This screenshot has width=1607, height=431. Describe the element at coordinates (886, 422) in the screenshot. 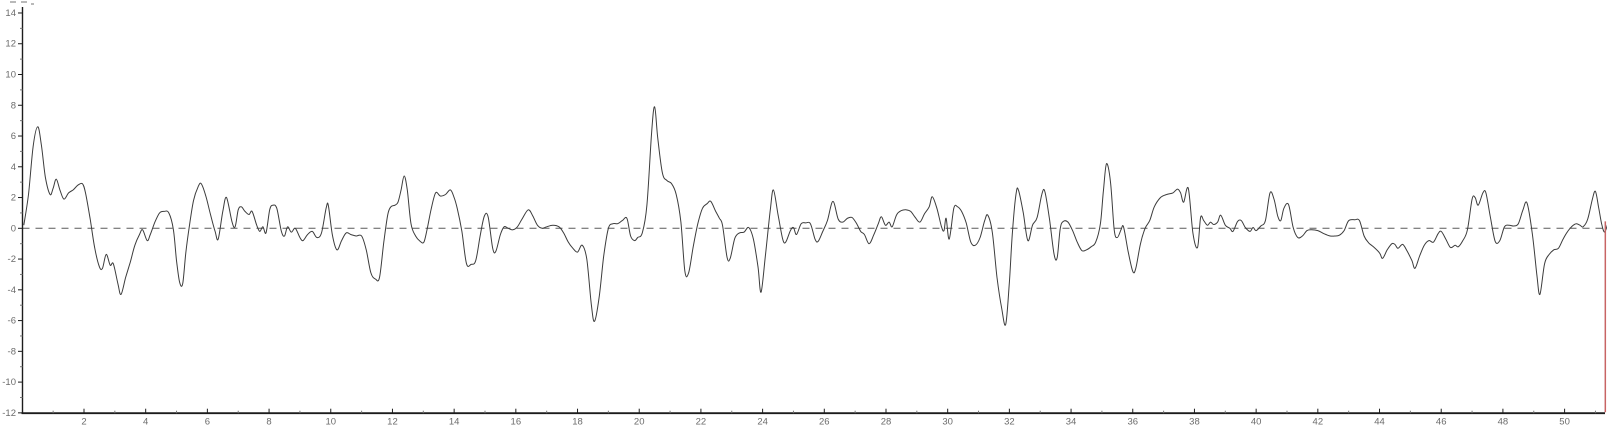

I see `svg-text: 28` at that location.